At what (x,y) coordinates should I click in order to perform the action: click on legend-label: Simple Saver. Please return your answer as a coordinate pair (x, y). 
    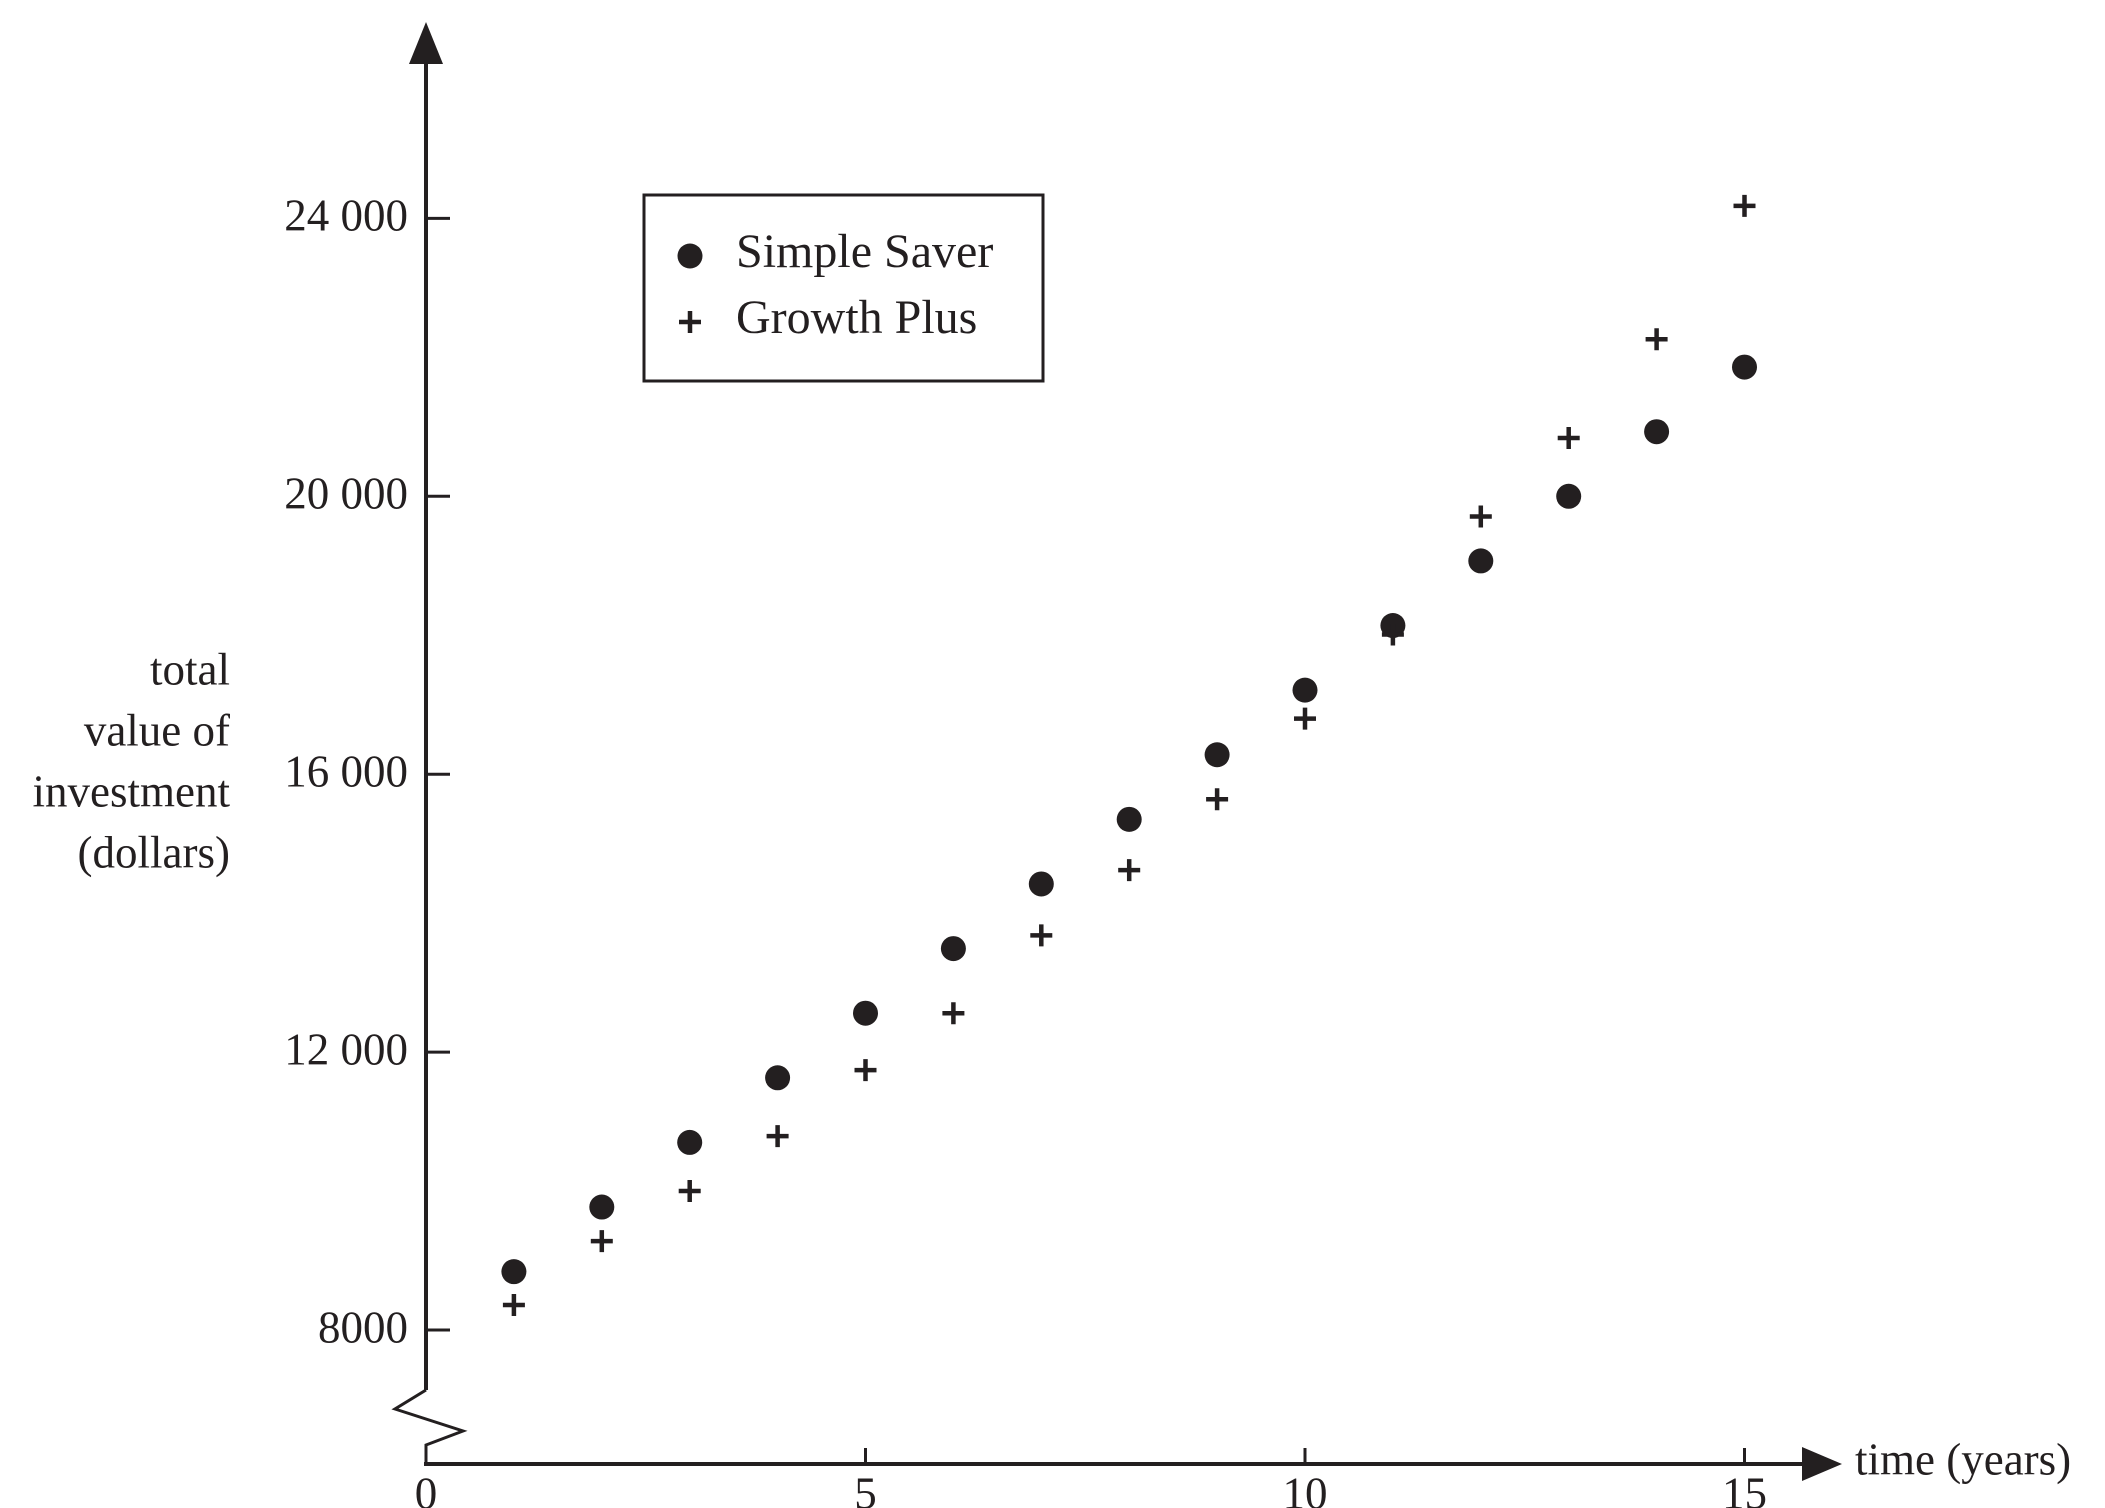
    Looking at the image, I should click on (864, 251).